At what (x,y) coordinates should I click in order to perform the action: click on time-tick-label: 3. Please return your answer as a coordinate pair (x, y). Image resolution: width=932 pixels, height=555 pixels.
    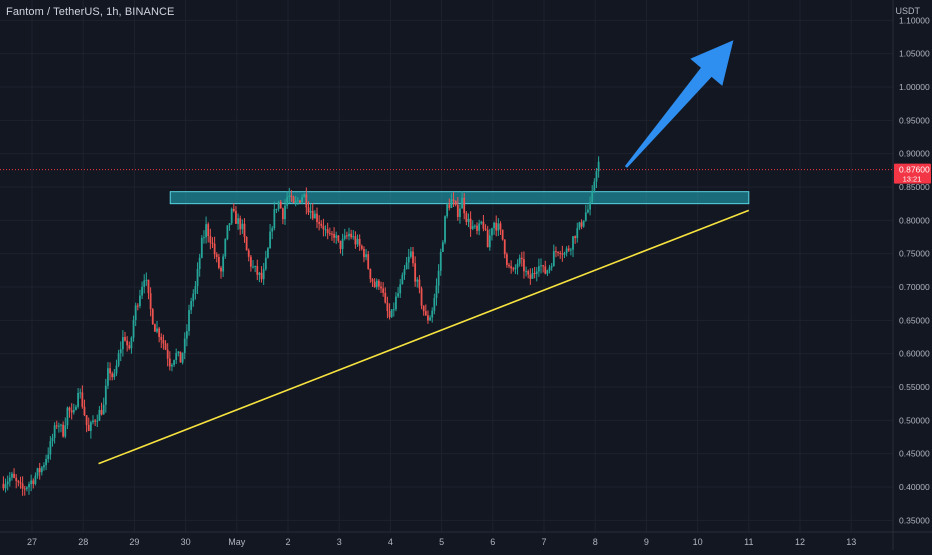
    Looking at the image, I should click on (339, 542).